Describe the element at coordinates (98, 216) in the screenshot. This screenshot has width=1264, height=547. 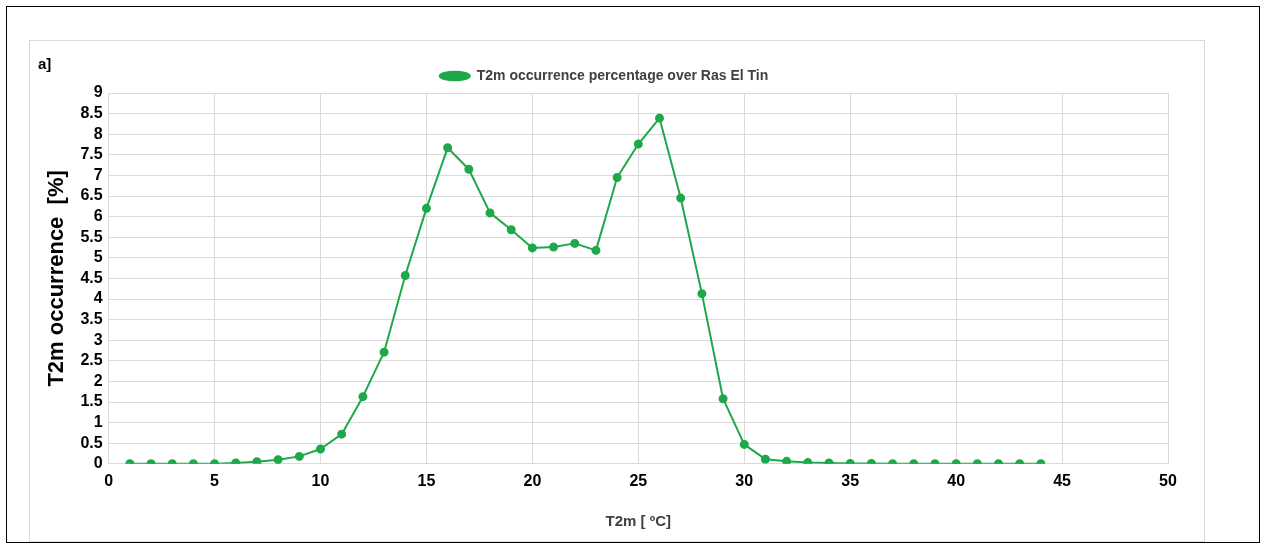
I see `y-tick-label: 6` at that location.